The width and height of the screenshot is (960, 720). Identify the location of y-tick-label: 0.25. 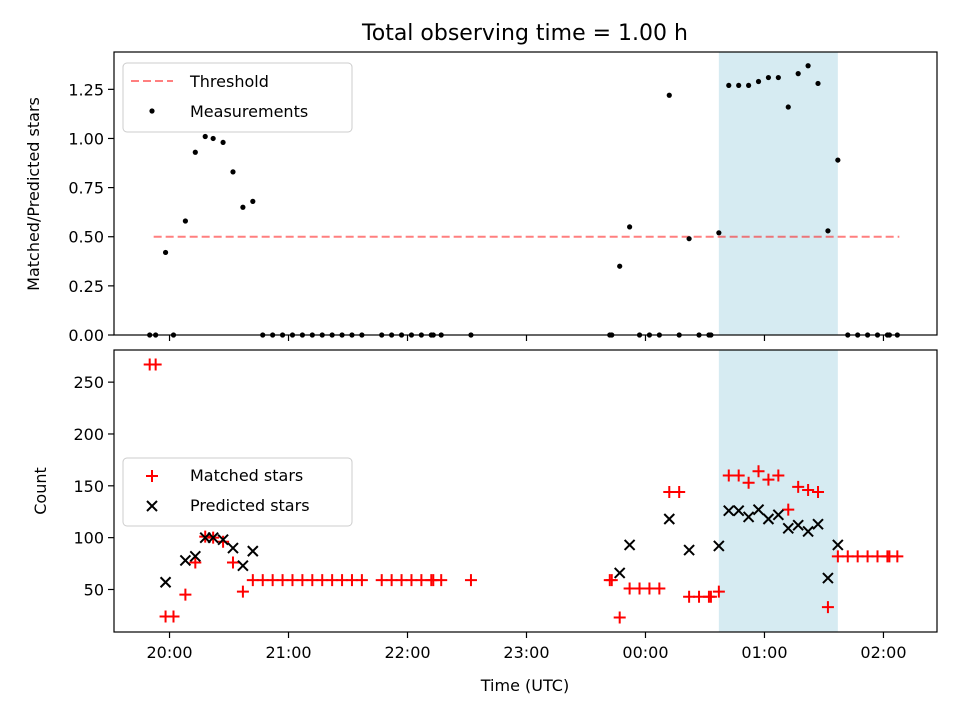
(86, 286).